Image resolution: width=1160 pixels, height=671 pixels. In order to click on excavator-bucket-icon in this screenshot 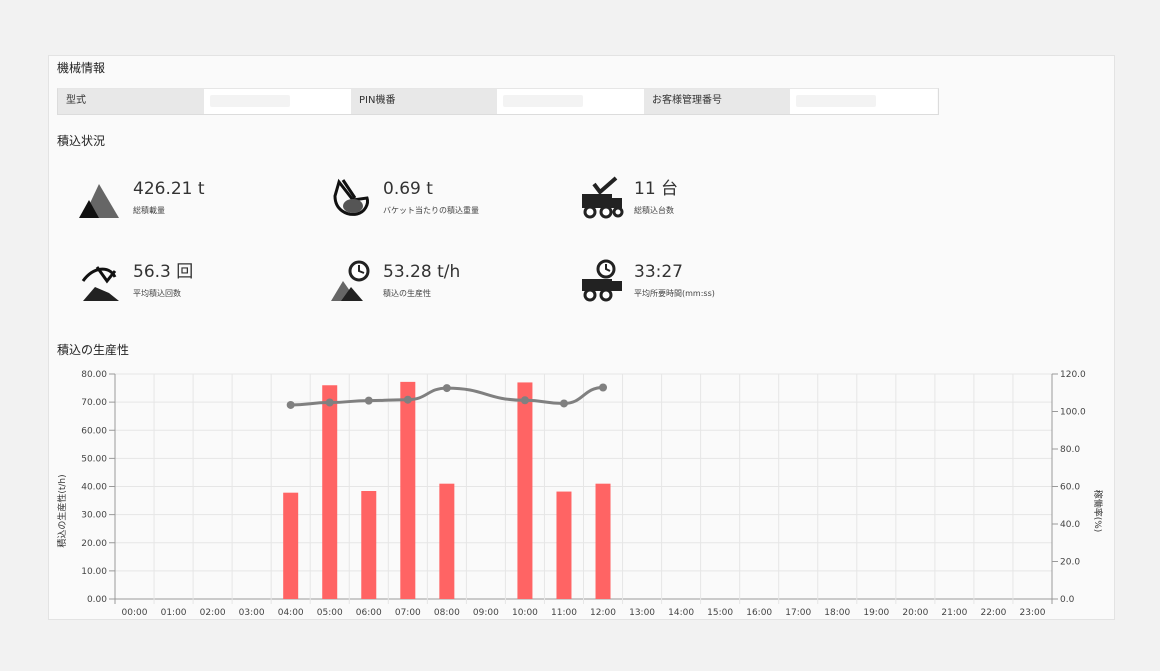, I will do `click(100, 283)`.